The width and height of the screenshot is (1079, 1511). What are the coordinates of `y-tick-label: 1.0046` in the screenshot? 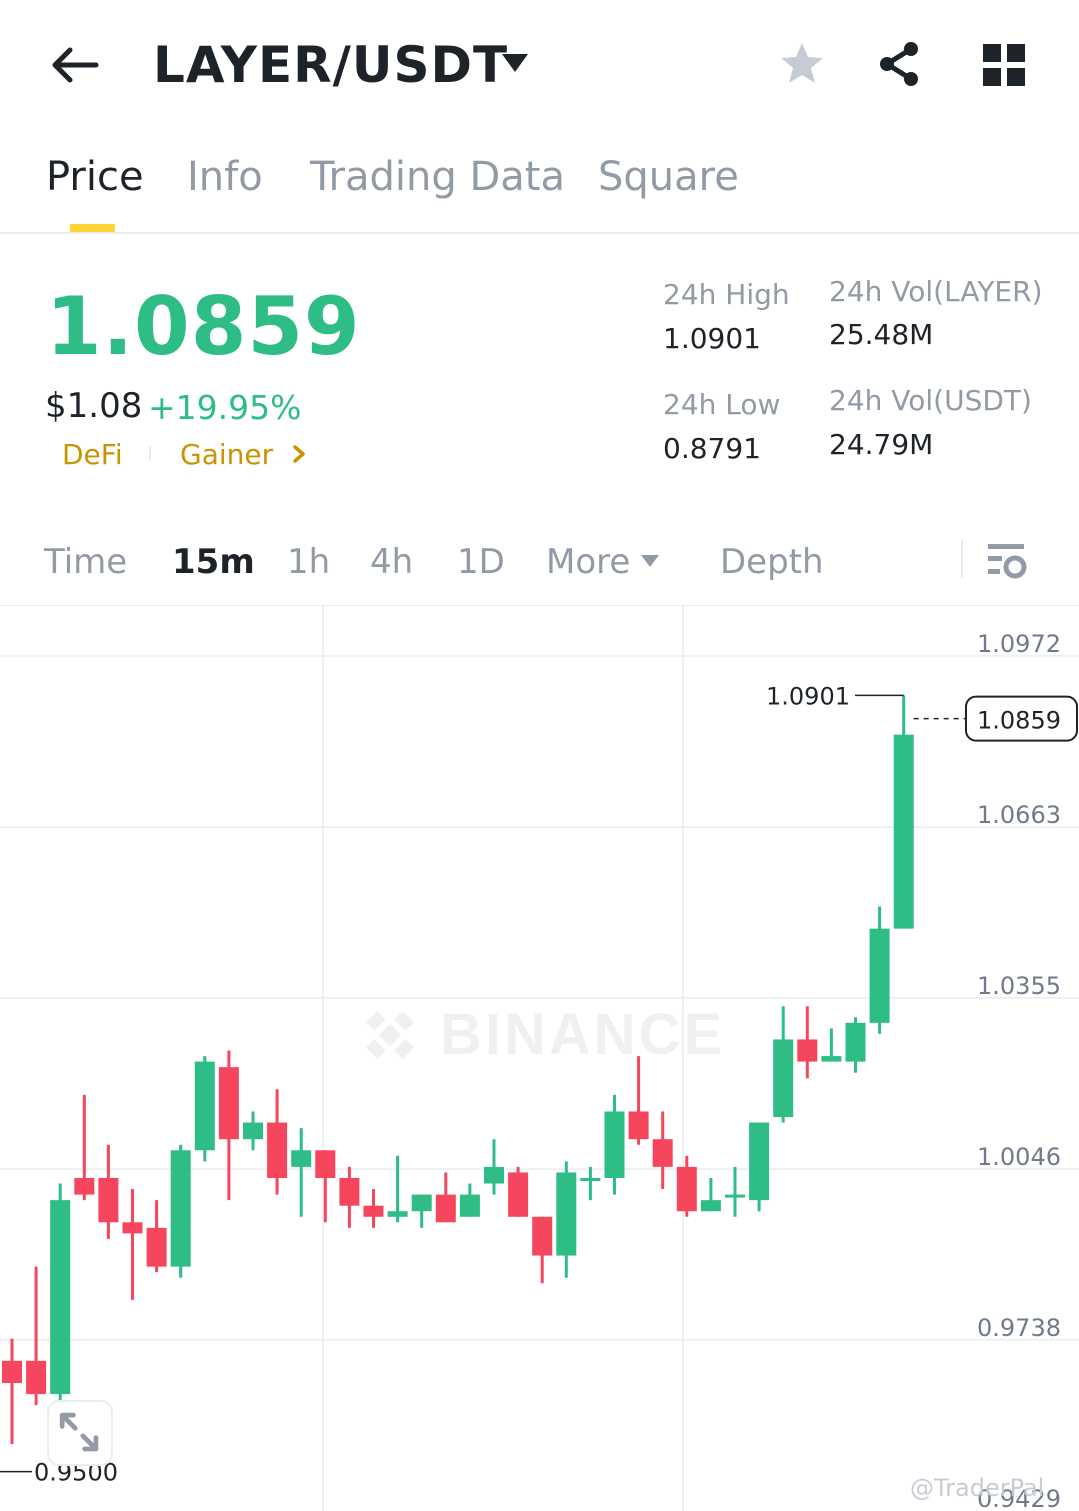 It's located at (1019, 1157).